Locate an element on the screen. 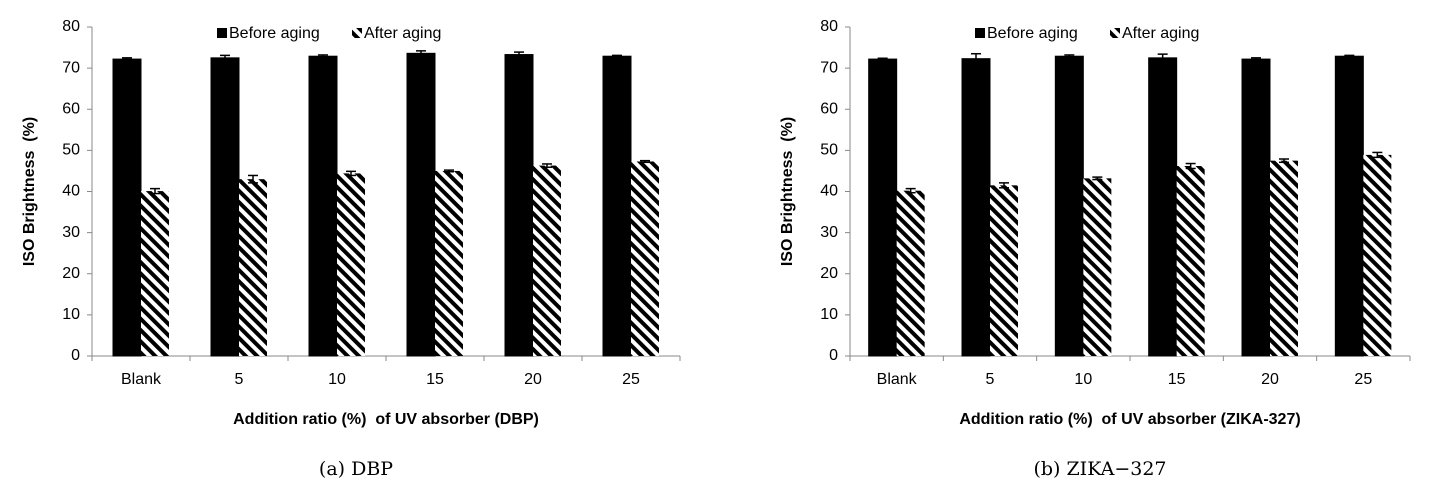  x-axis-title: Addition ratio (%) of UV absorber (DBP) is located at coordinates (386, 419).